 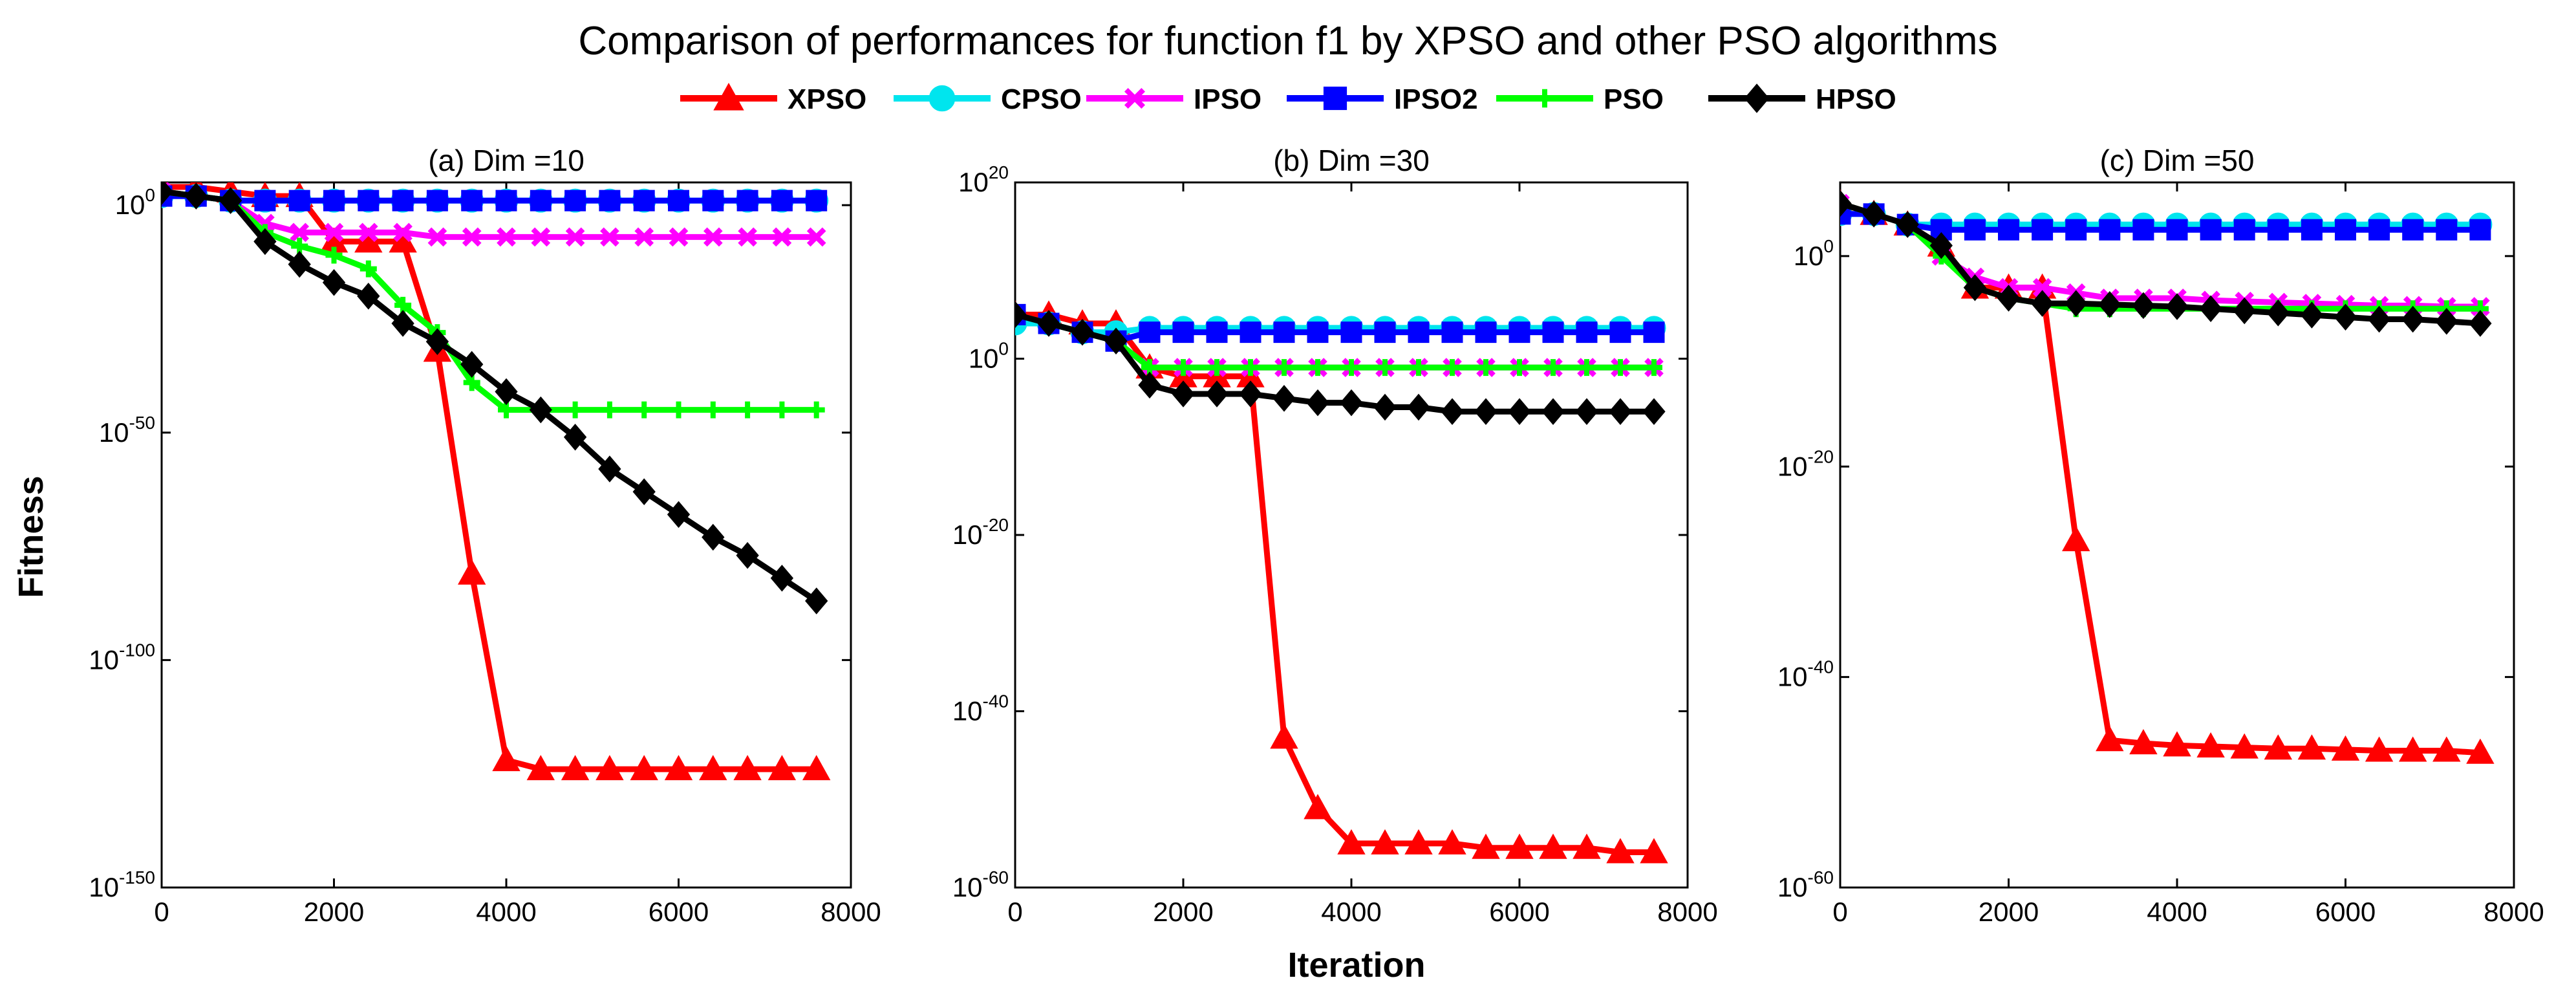 I want to click on y-tick-label: 10-50, so click(x=127, y=430).